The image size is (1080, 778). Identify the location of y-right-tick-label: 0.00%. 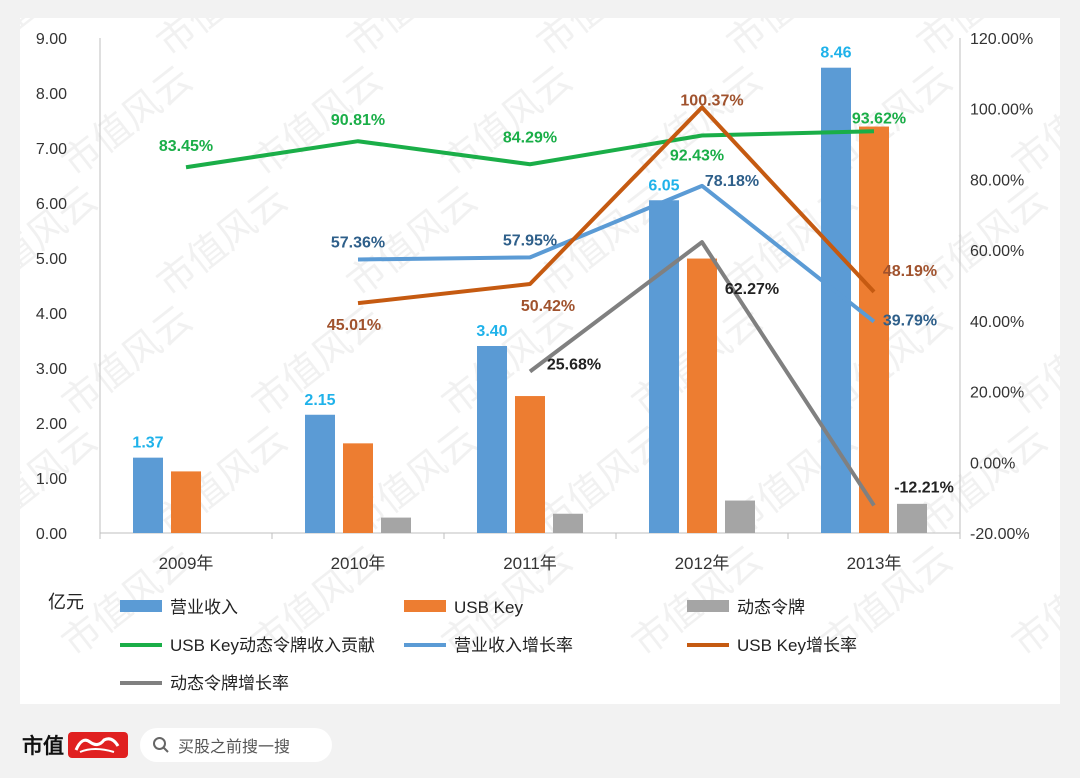
(992, 463).